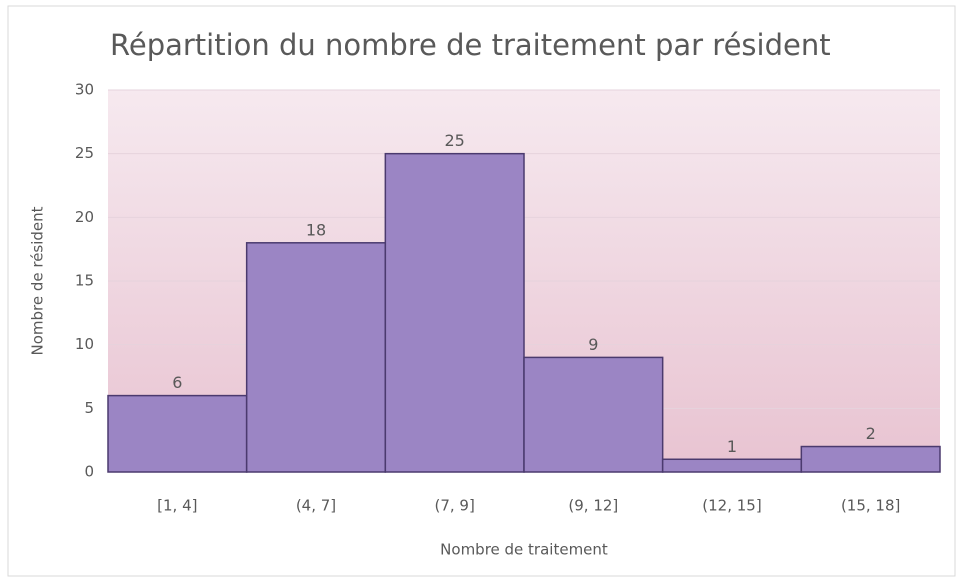 The width and height of the screenshot is (956, 577). Describe the element at coordinates (871, 433) in the screenshot. I see `data-label: 2` at that location.